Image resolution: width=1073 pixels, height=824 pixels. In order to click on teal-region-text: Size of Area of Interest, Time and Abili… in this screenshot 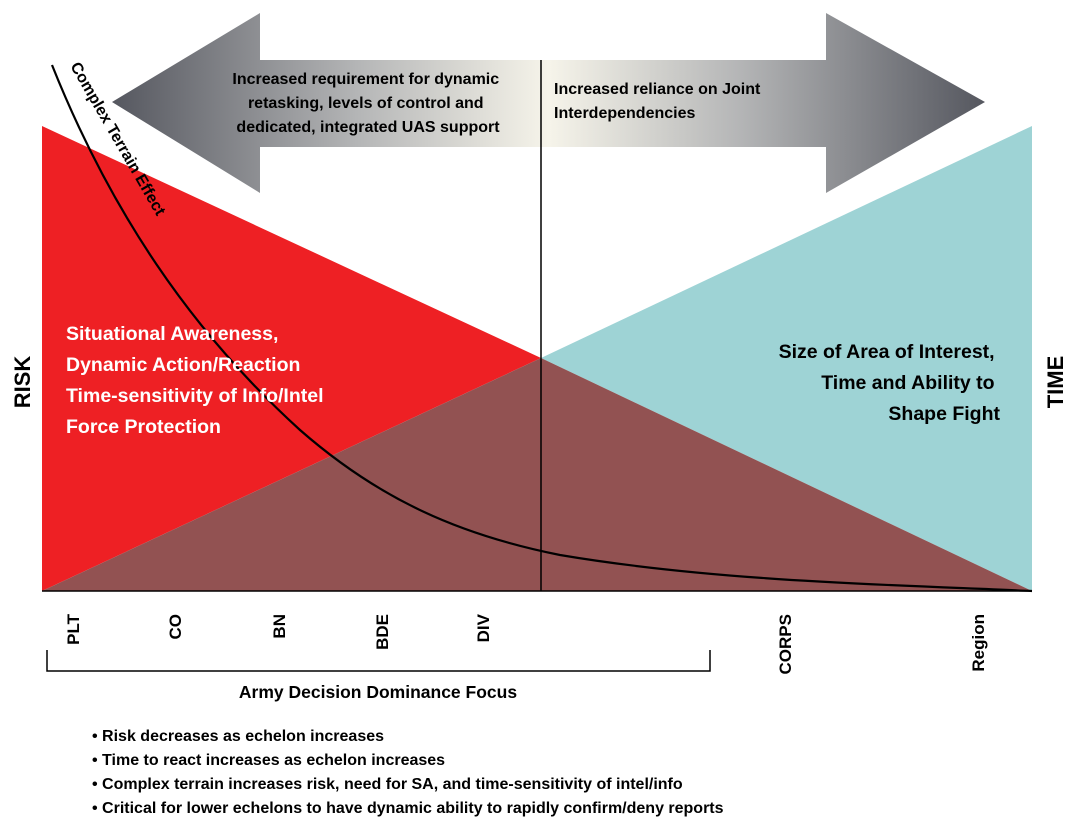, I will do `click(890, 383)`.